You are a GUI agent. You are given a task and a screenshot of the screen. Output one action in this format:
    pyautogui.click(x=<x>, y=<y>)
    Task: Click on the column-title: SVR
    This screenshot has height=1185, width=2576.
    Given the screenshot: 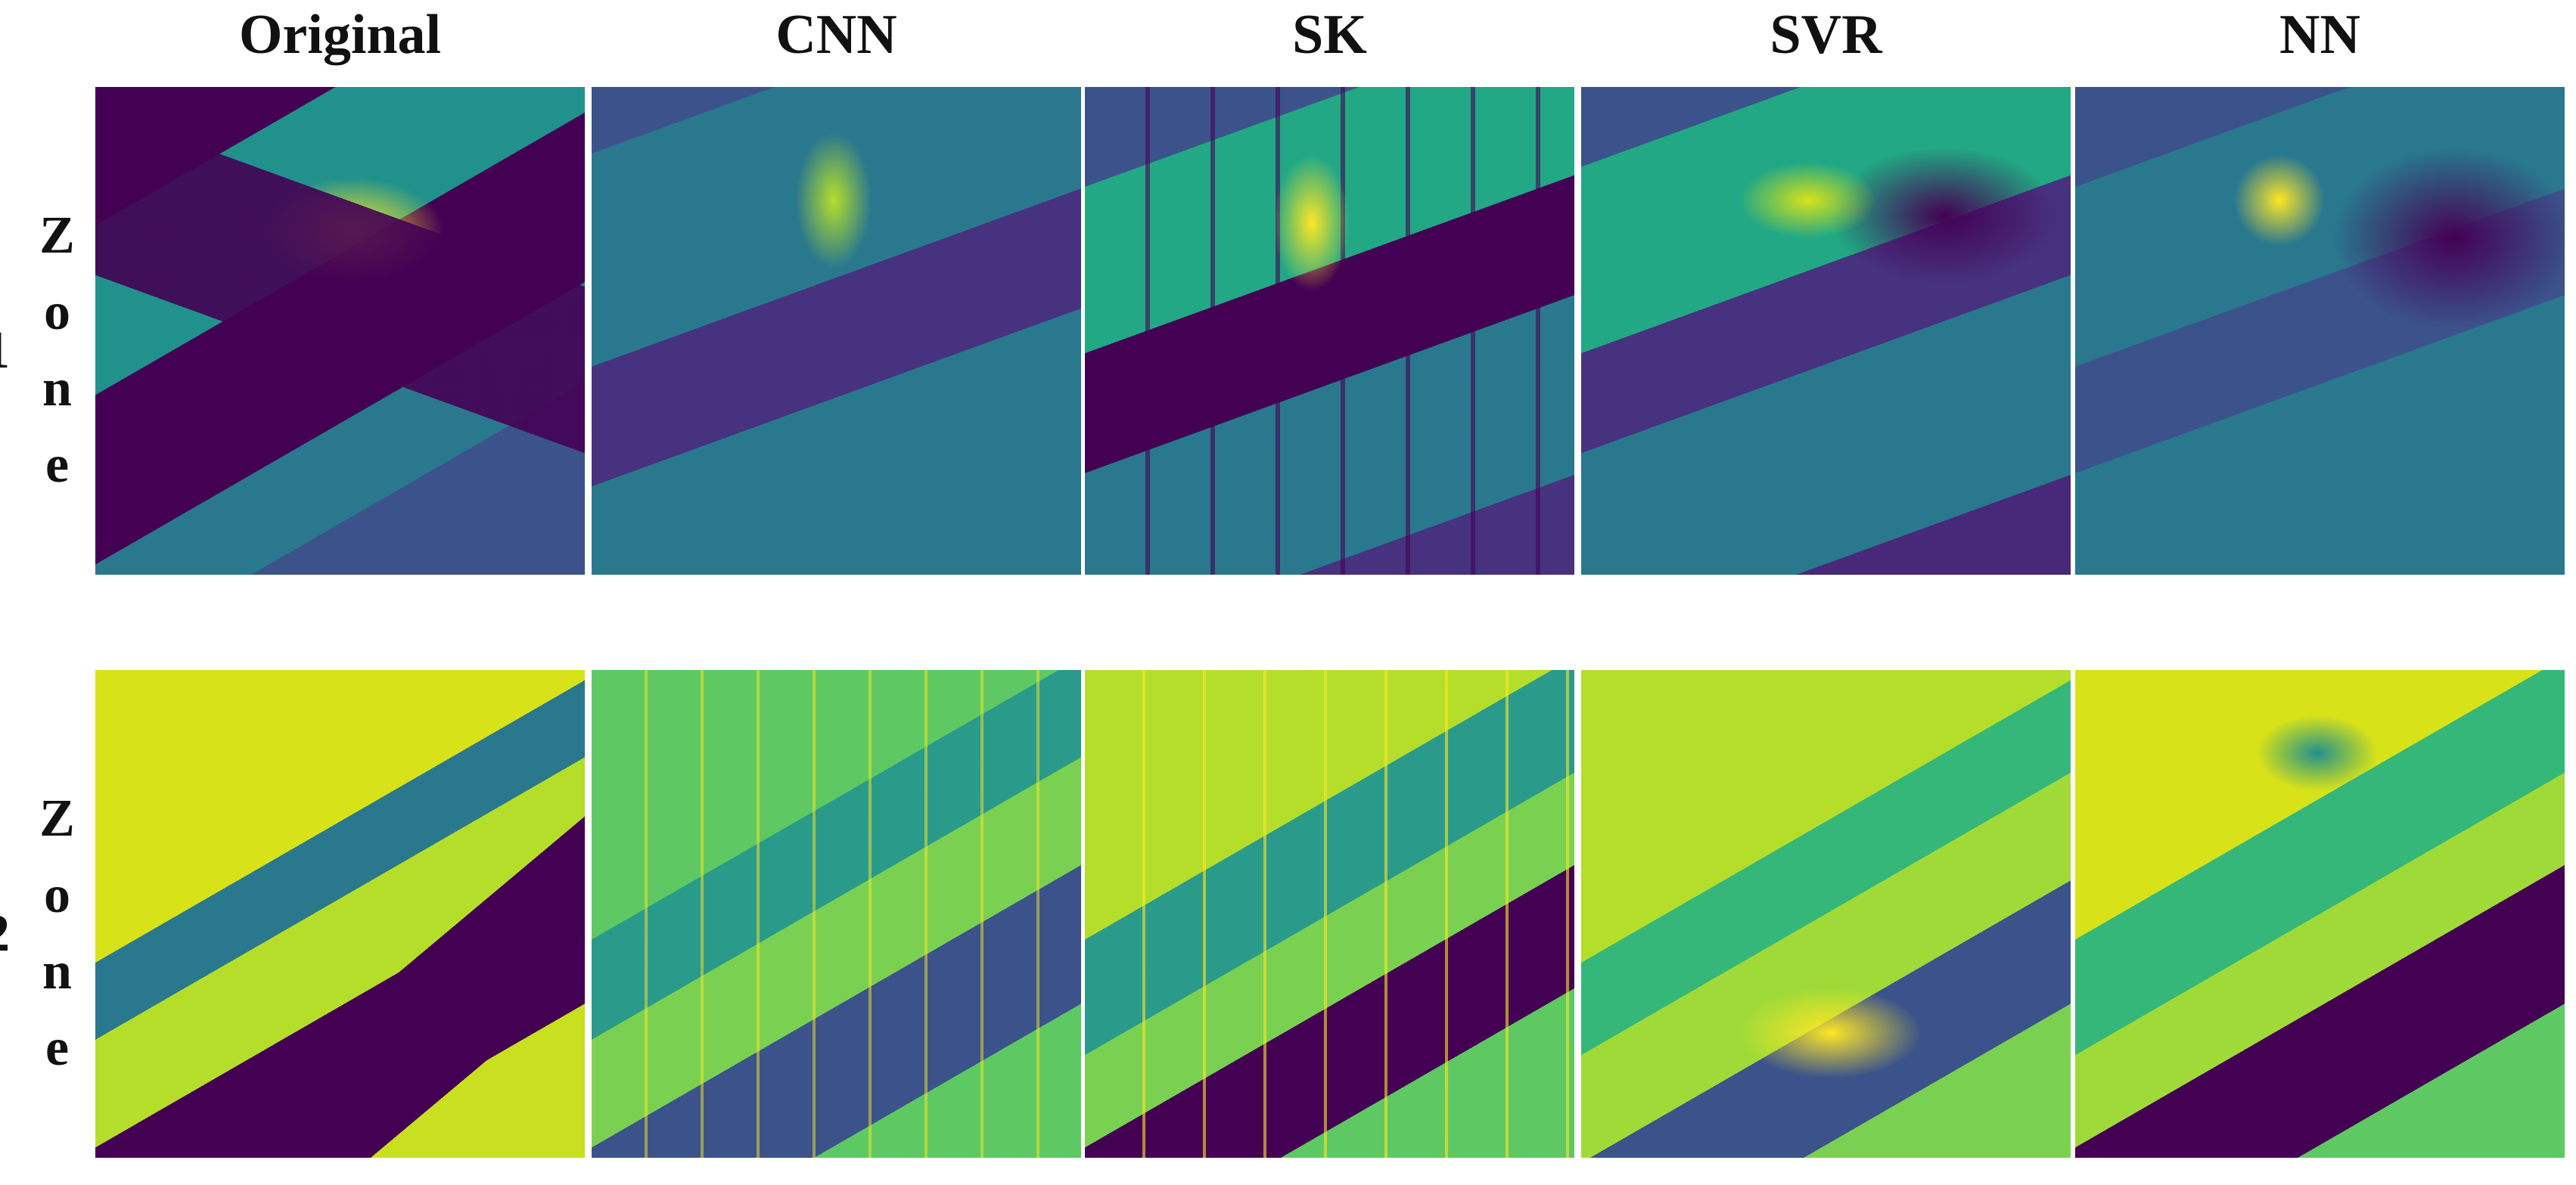 What is the action you would take?
    pyautogui.click(x=1826, y=35)
    